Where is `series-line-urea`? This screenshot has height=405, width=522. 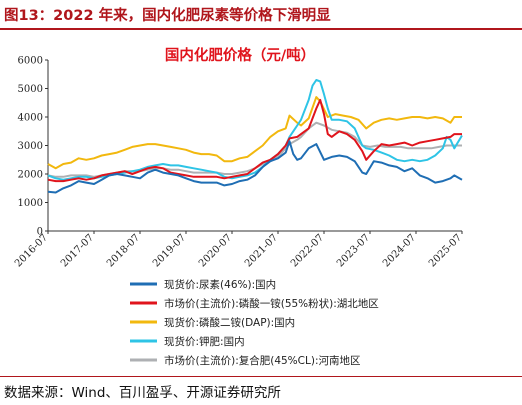 series-line-urea is located at coordinates (255, 167).